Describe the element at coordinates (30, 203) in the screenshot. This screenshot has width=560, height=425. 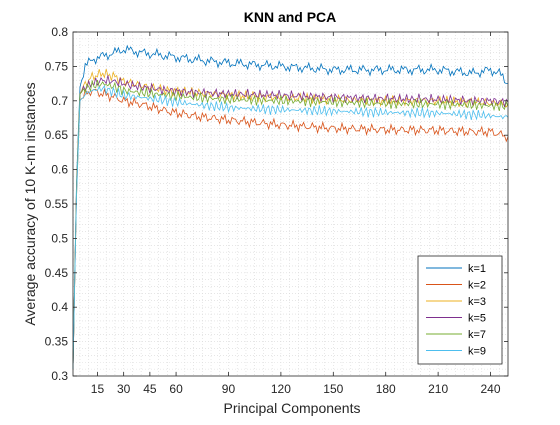
I see `y-axis-label: Average accuracy of 10 K-nn instances` at that location.